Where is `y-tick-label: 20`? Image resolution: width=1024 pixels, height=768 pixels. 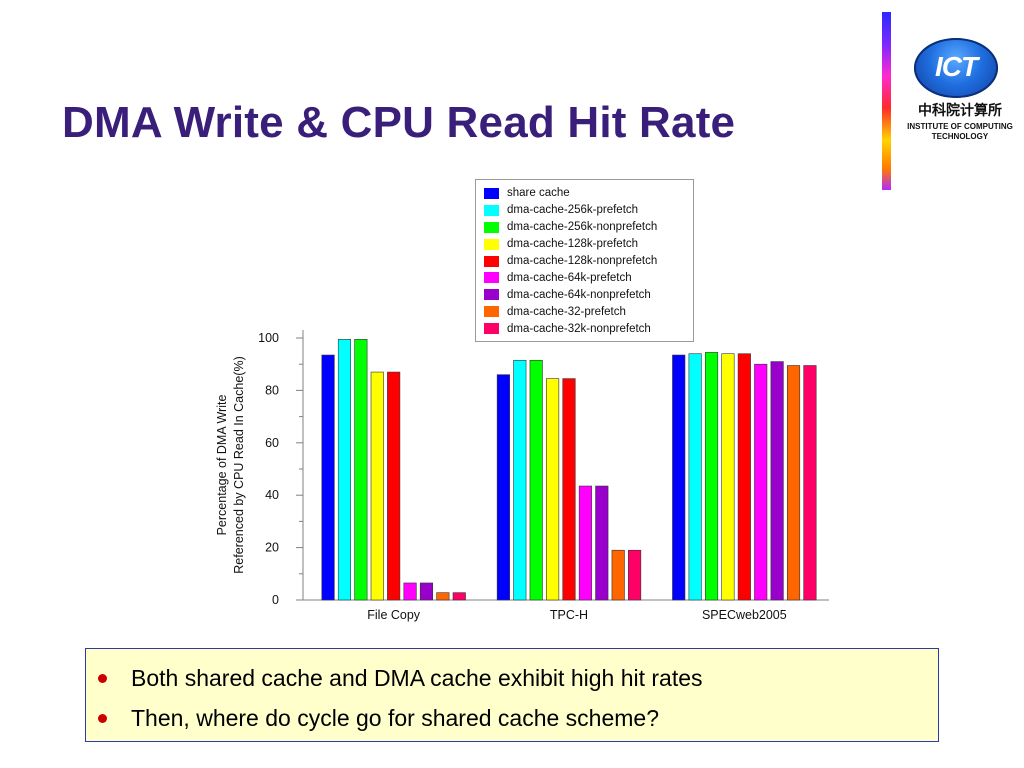 y-tick-label: 20 is located at coordinates (272, 548).